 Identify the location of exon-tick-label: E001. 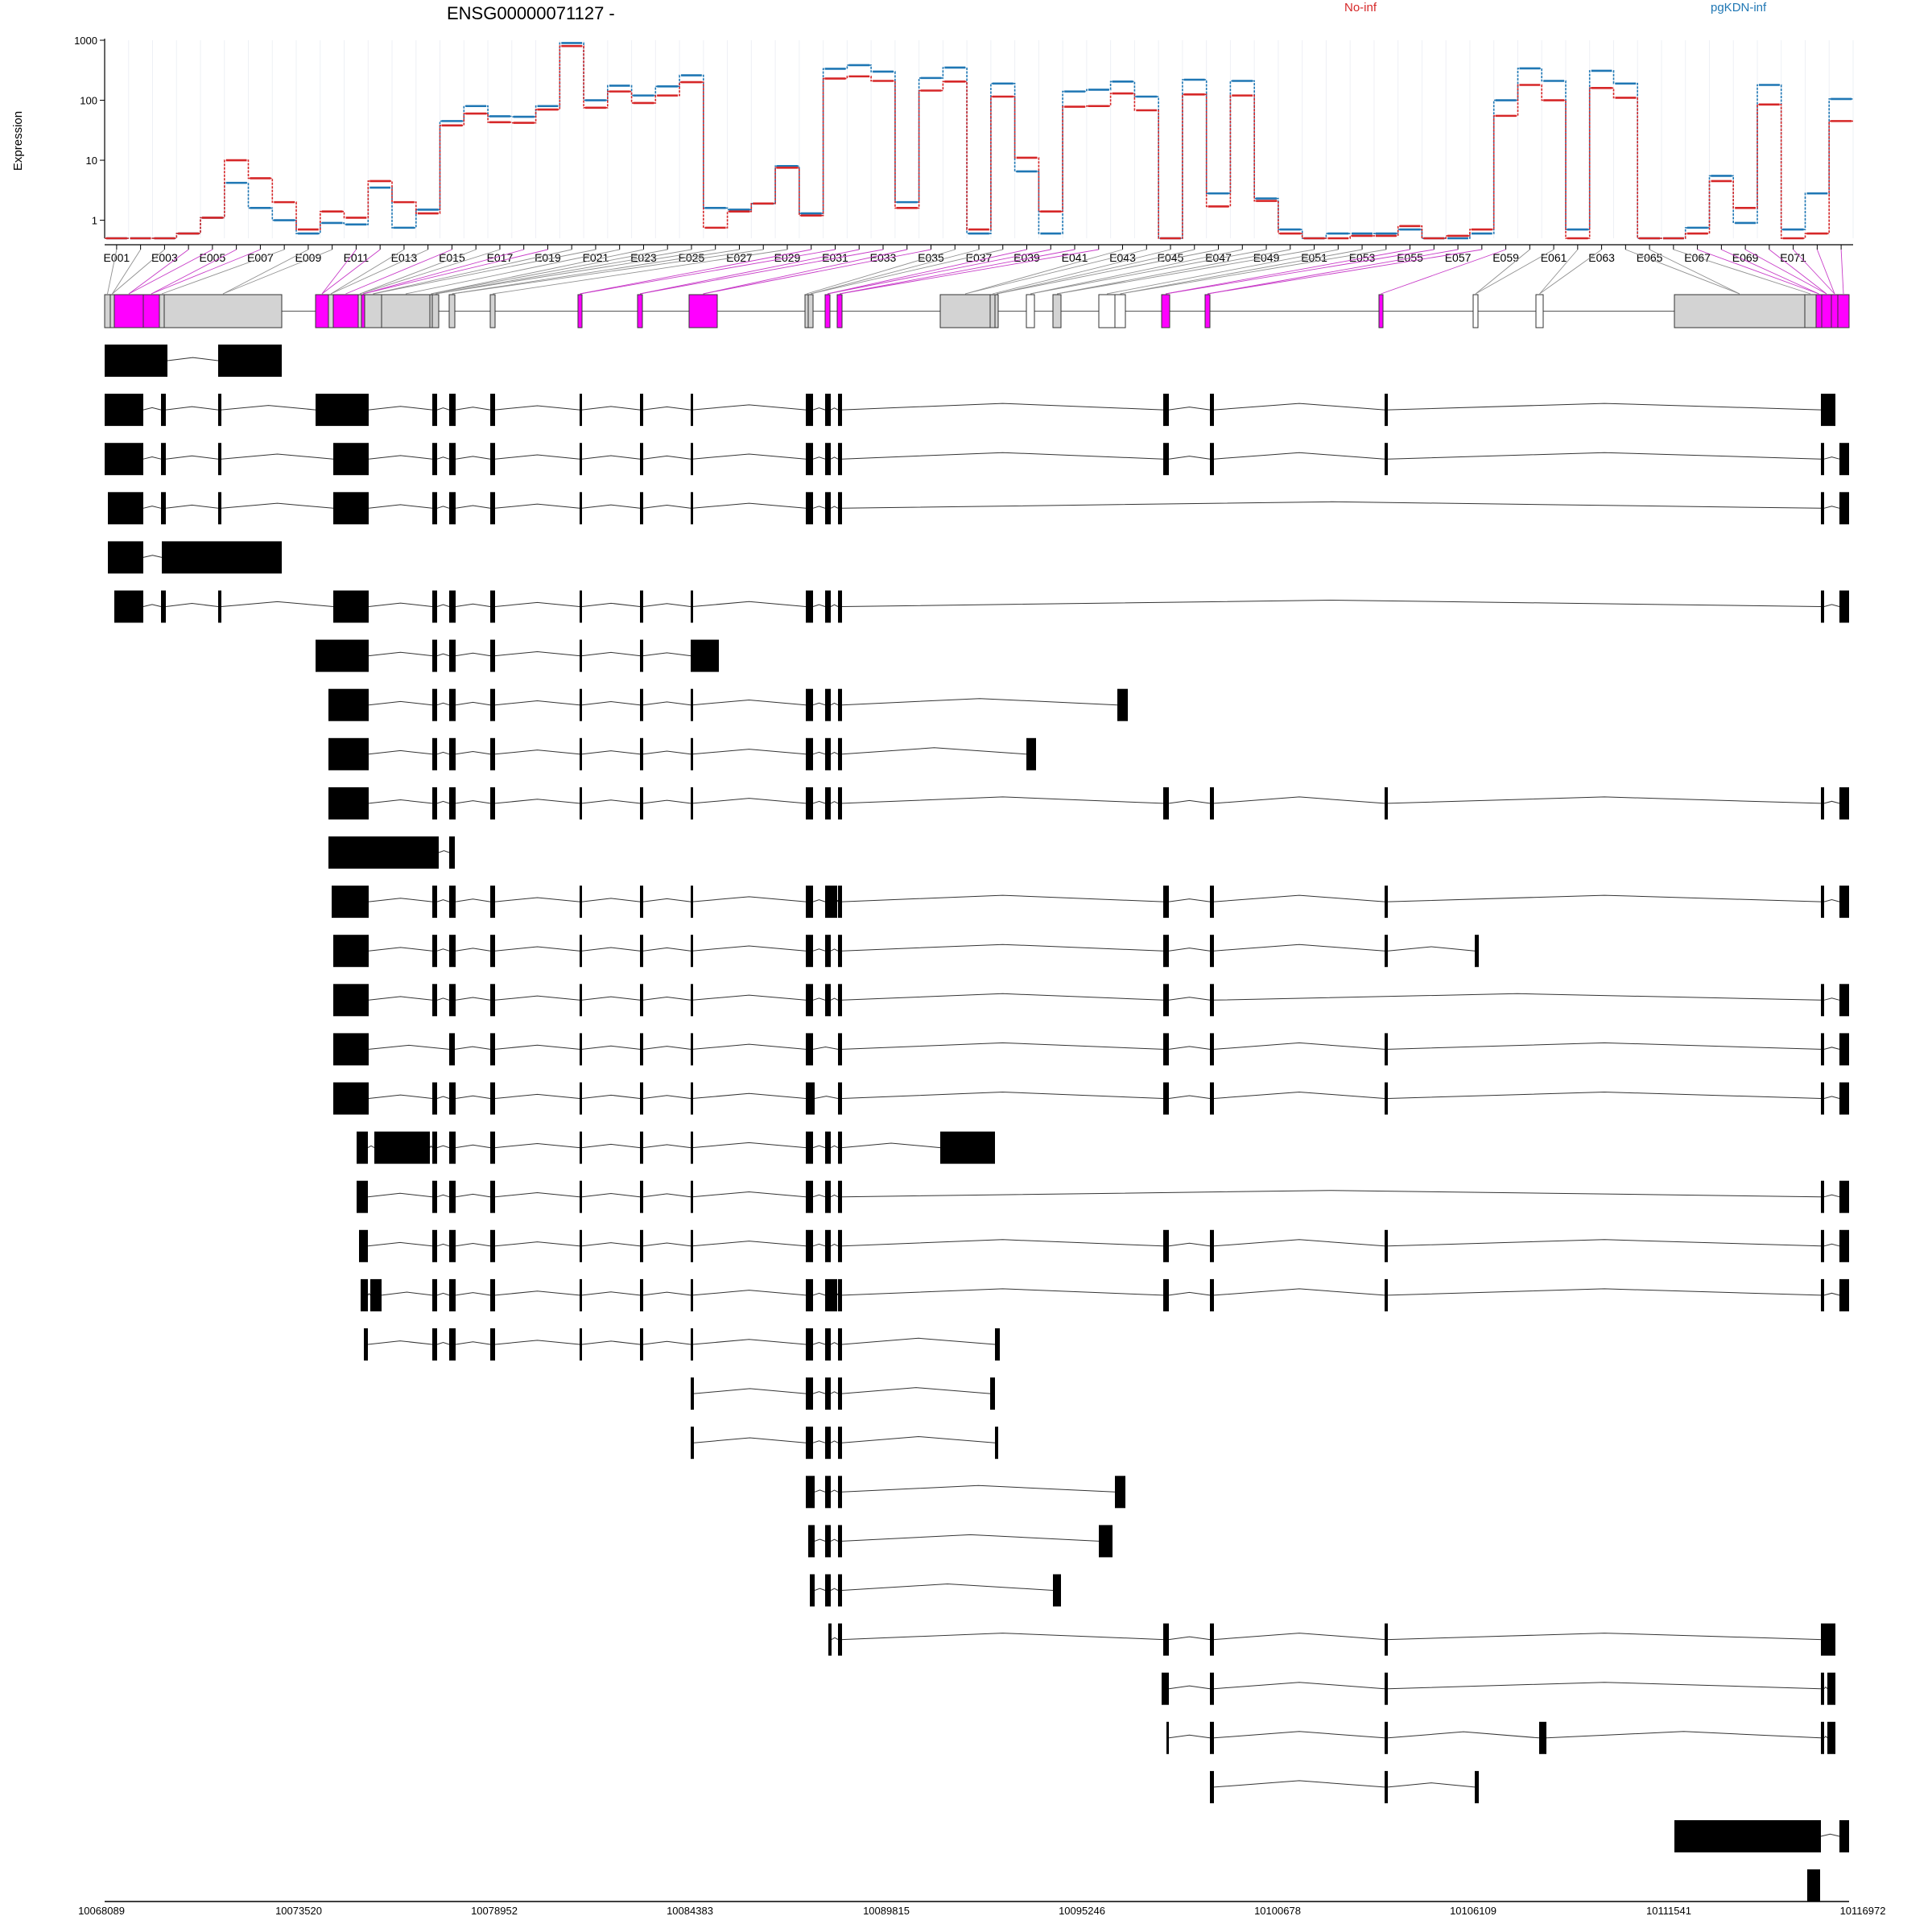
(117, 258).